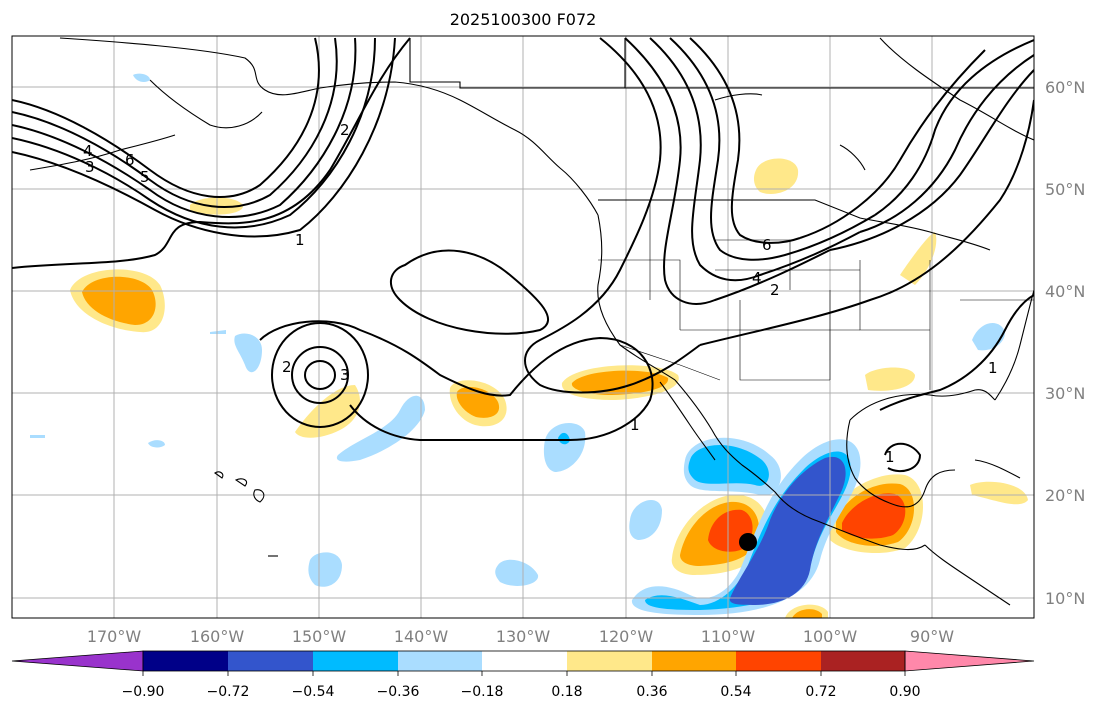 The height and width of the screenshot is (712, 1105). What do you see at coordinates (816, 295) in the screenshot?
I see `state-borders` at bounding box center [816, 295].